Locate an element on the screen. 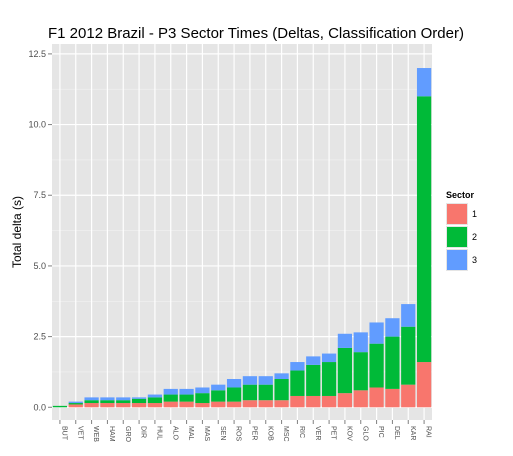 This screenshot has width=513, height=456. x-tick-label: BUT is located at coordinates (63, 433).